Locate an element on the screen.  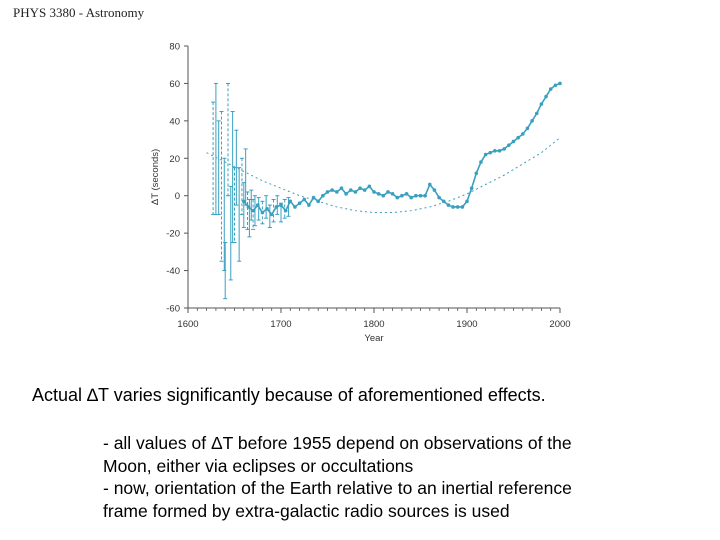
course-header: PHYS 3380 - Astronomy is located at coordinates (79, 12).